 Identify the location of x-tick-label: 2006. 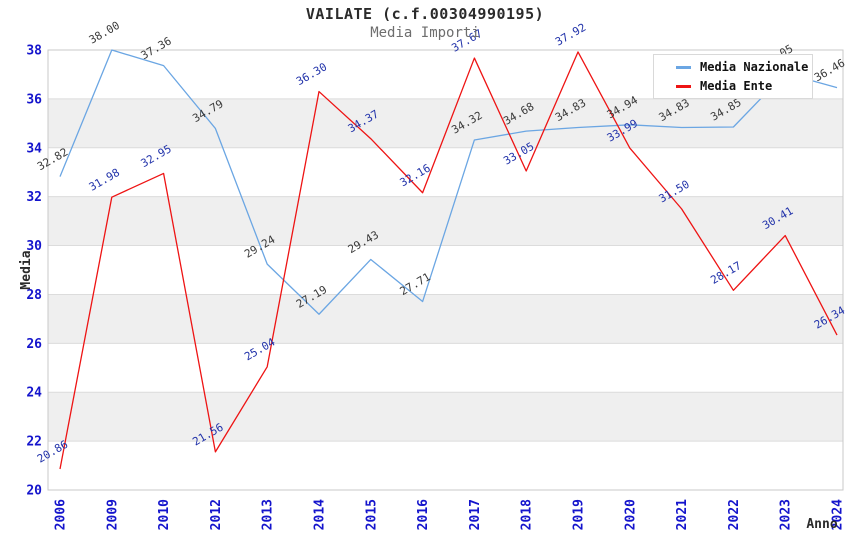
(61, 514).